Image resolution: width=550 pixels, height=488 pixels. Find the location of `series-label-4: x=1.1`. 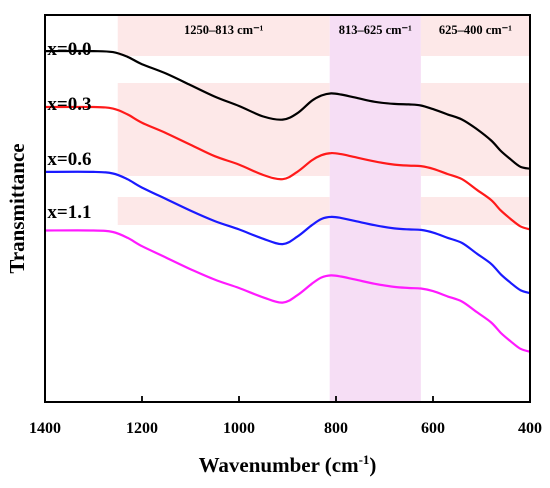

series-label-4: x=1.1 is located at coordinates (69, 212).